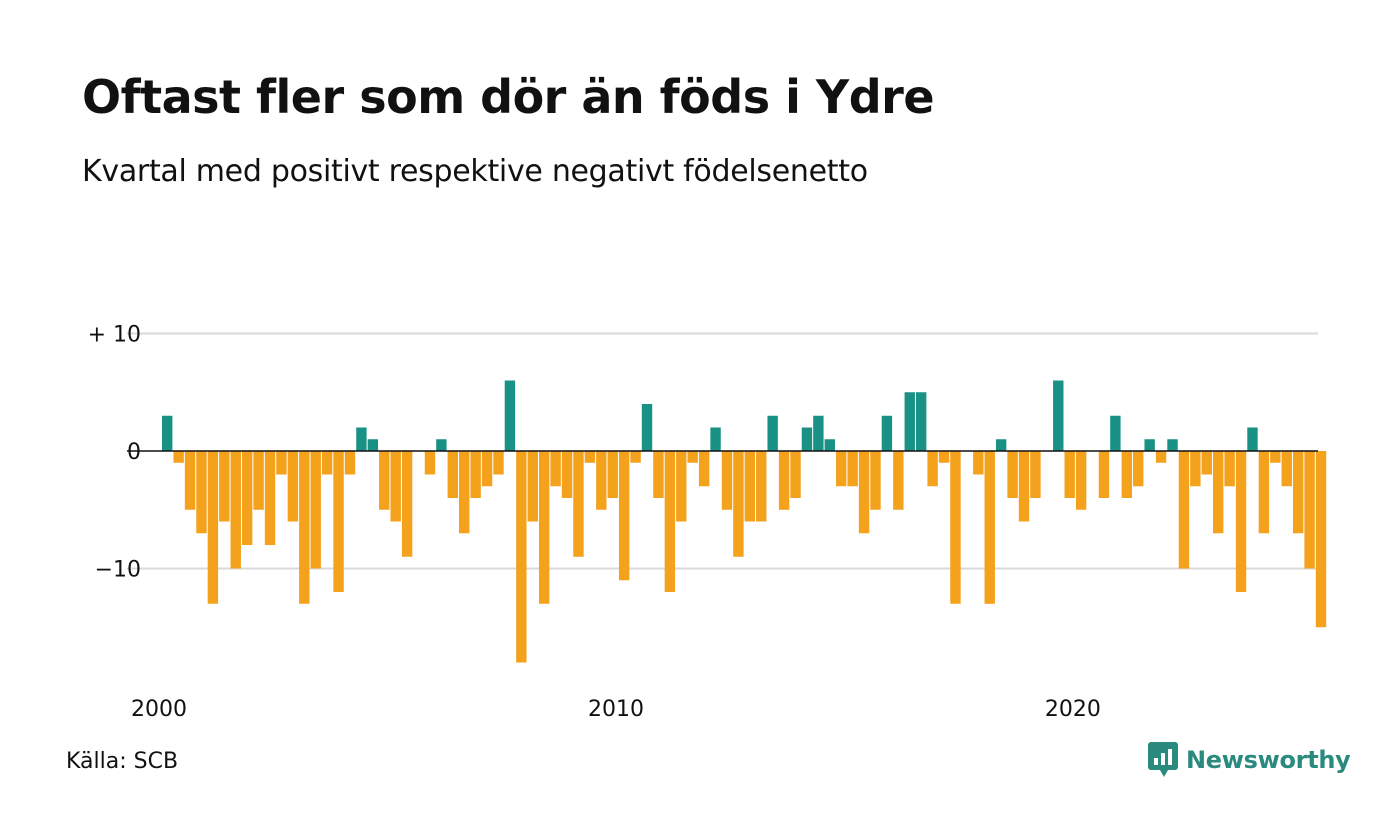 The height and width of the screenshot is (840, 1400). Describe the element at coordinates (1163, 759) in the screenshot. I see `newsworthy-logo-icon` at that location.